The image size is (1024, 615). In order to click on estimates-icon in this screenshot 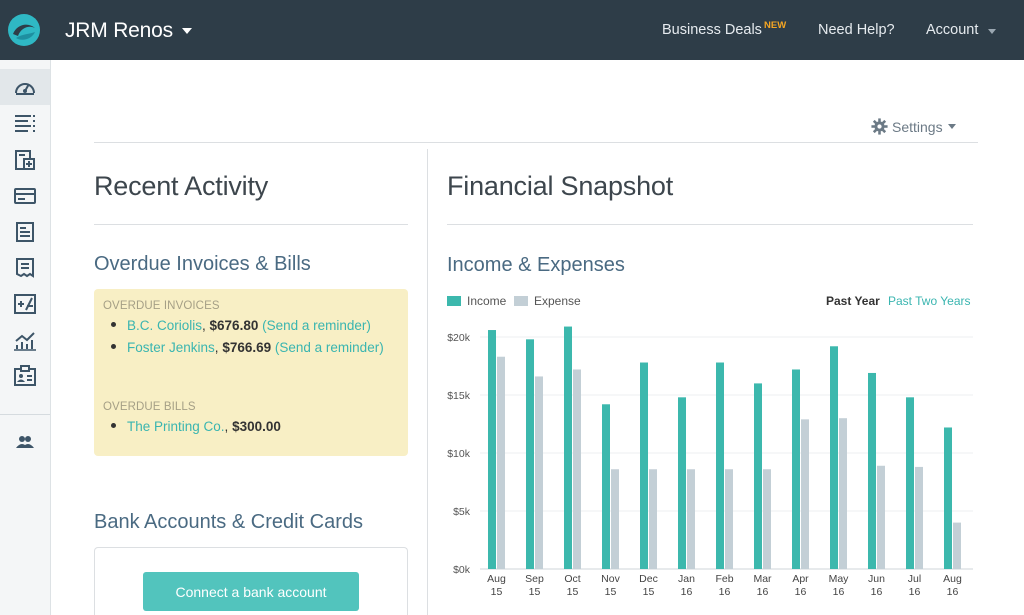, I will do `click(25, 160)`.